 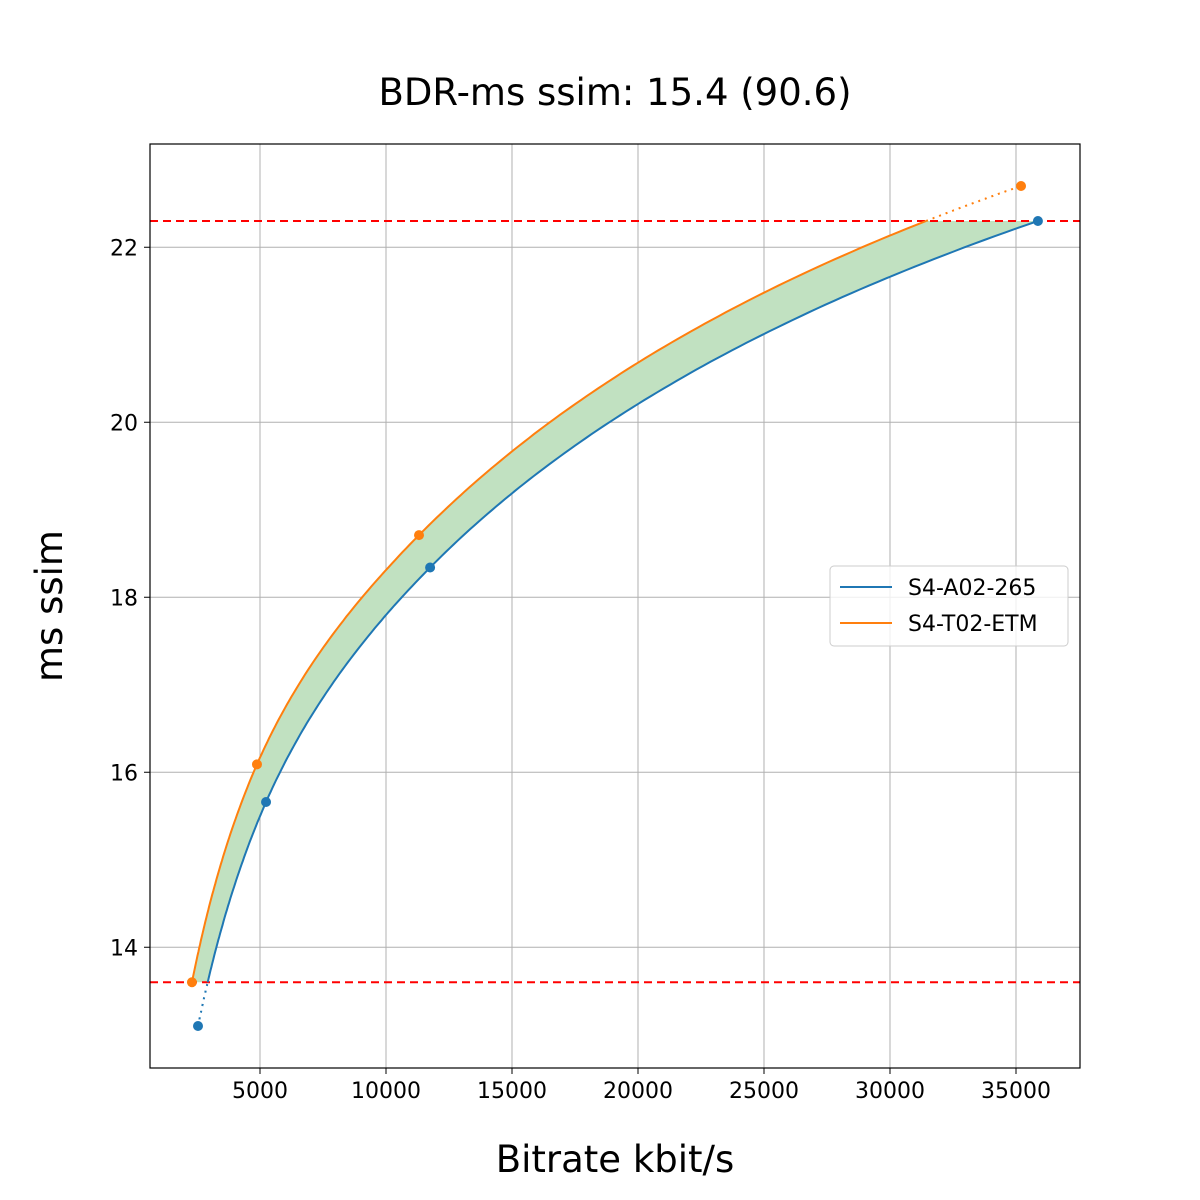 I want to click on y-ticks: 14 16 18 20 22, so click(x=130, y=598).